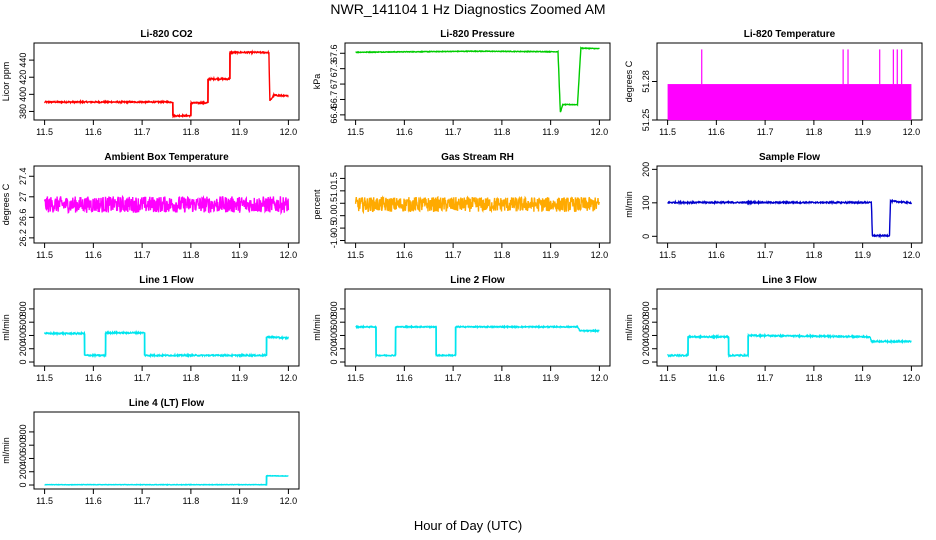  Describe the element at coordinates (646, 202) in the screenshot. I see `y-tick-label: 100` at that location.